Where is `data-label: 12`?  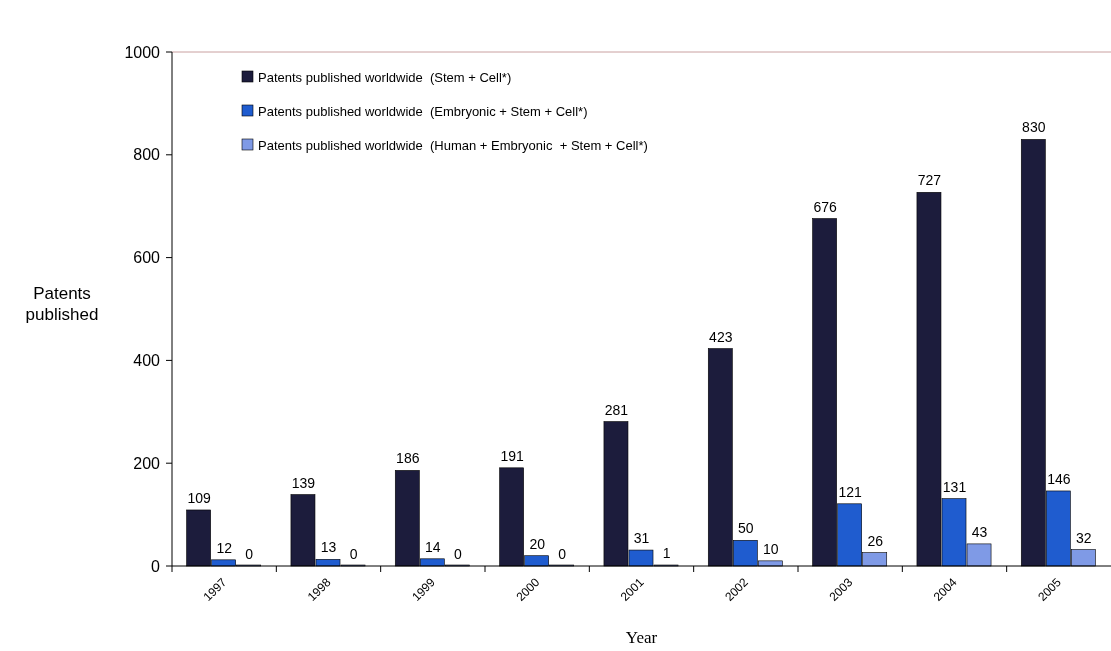
data-label: 12 is located at coordinates (224, 547).